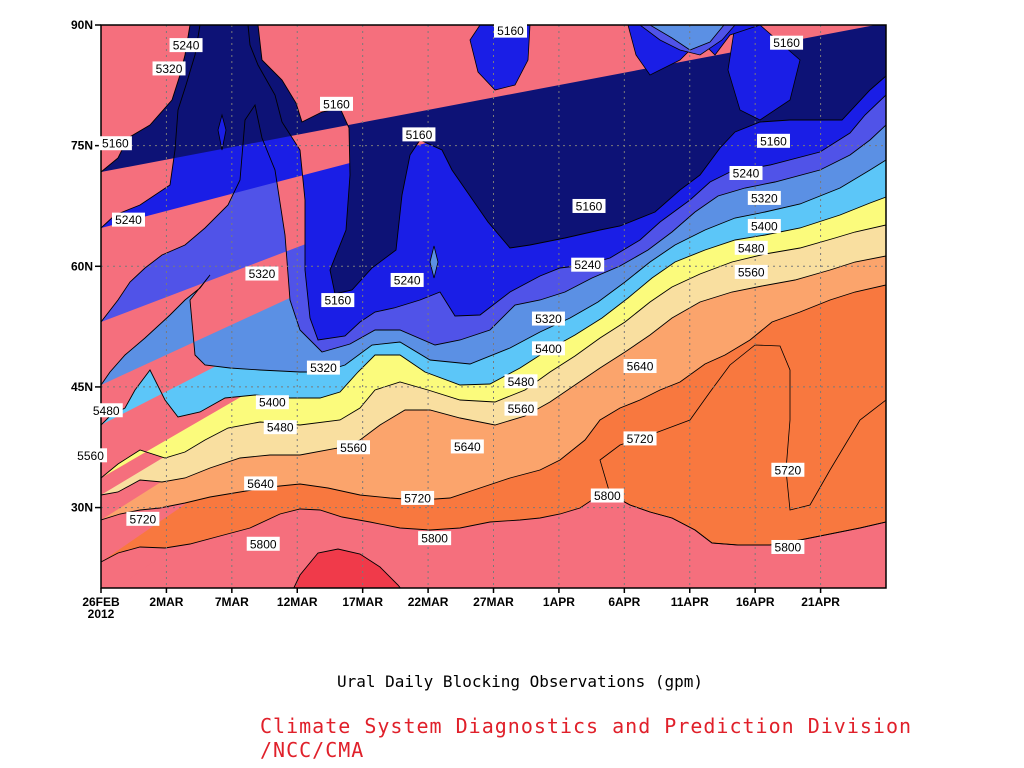 The height and width of the screenshot is (768, 1024). What do you see at coordinates (101, 602) in the screenshot?
I see `x-tick-label: 26FEB` at bounding box center [101, 602].